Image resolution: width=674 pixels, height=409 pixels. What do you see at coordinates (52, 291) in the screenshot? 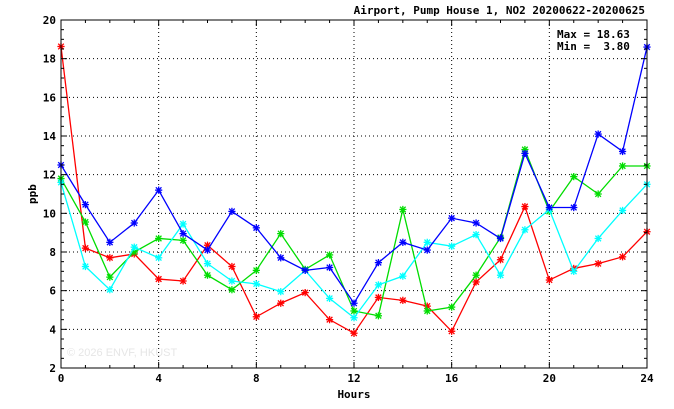
I see `y-tick-label: 6` at bounding box center [52, 291].